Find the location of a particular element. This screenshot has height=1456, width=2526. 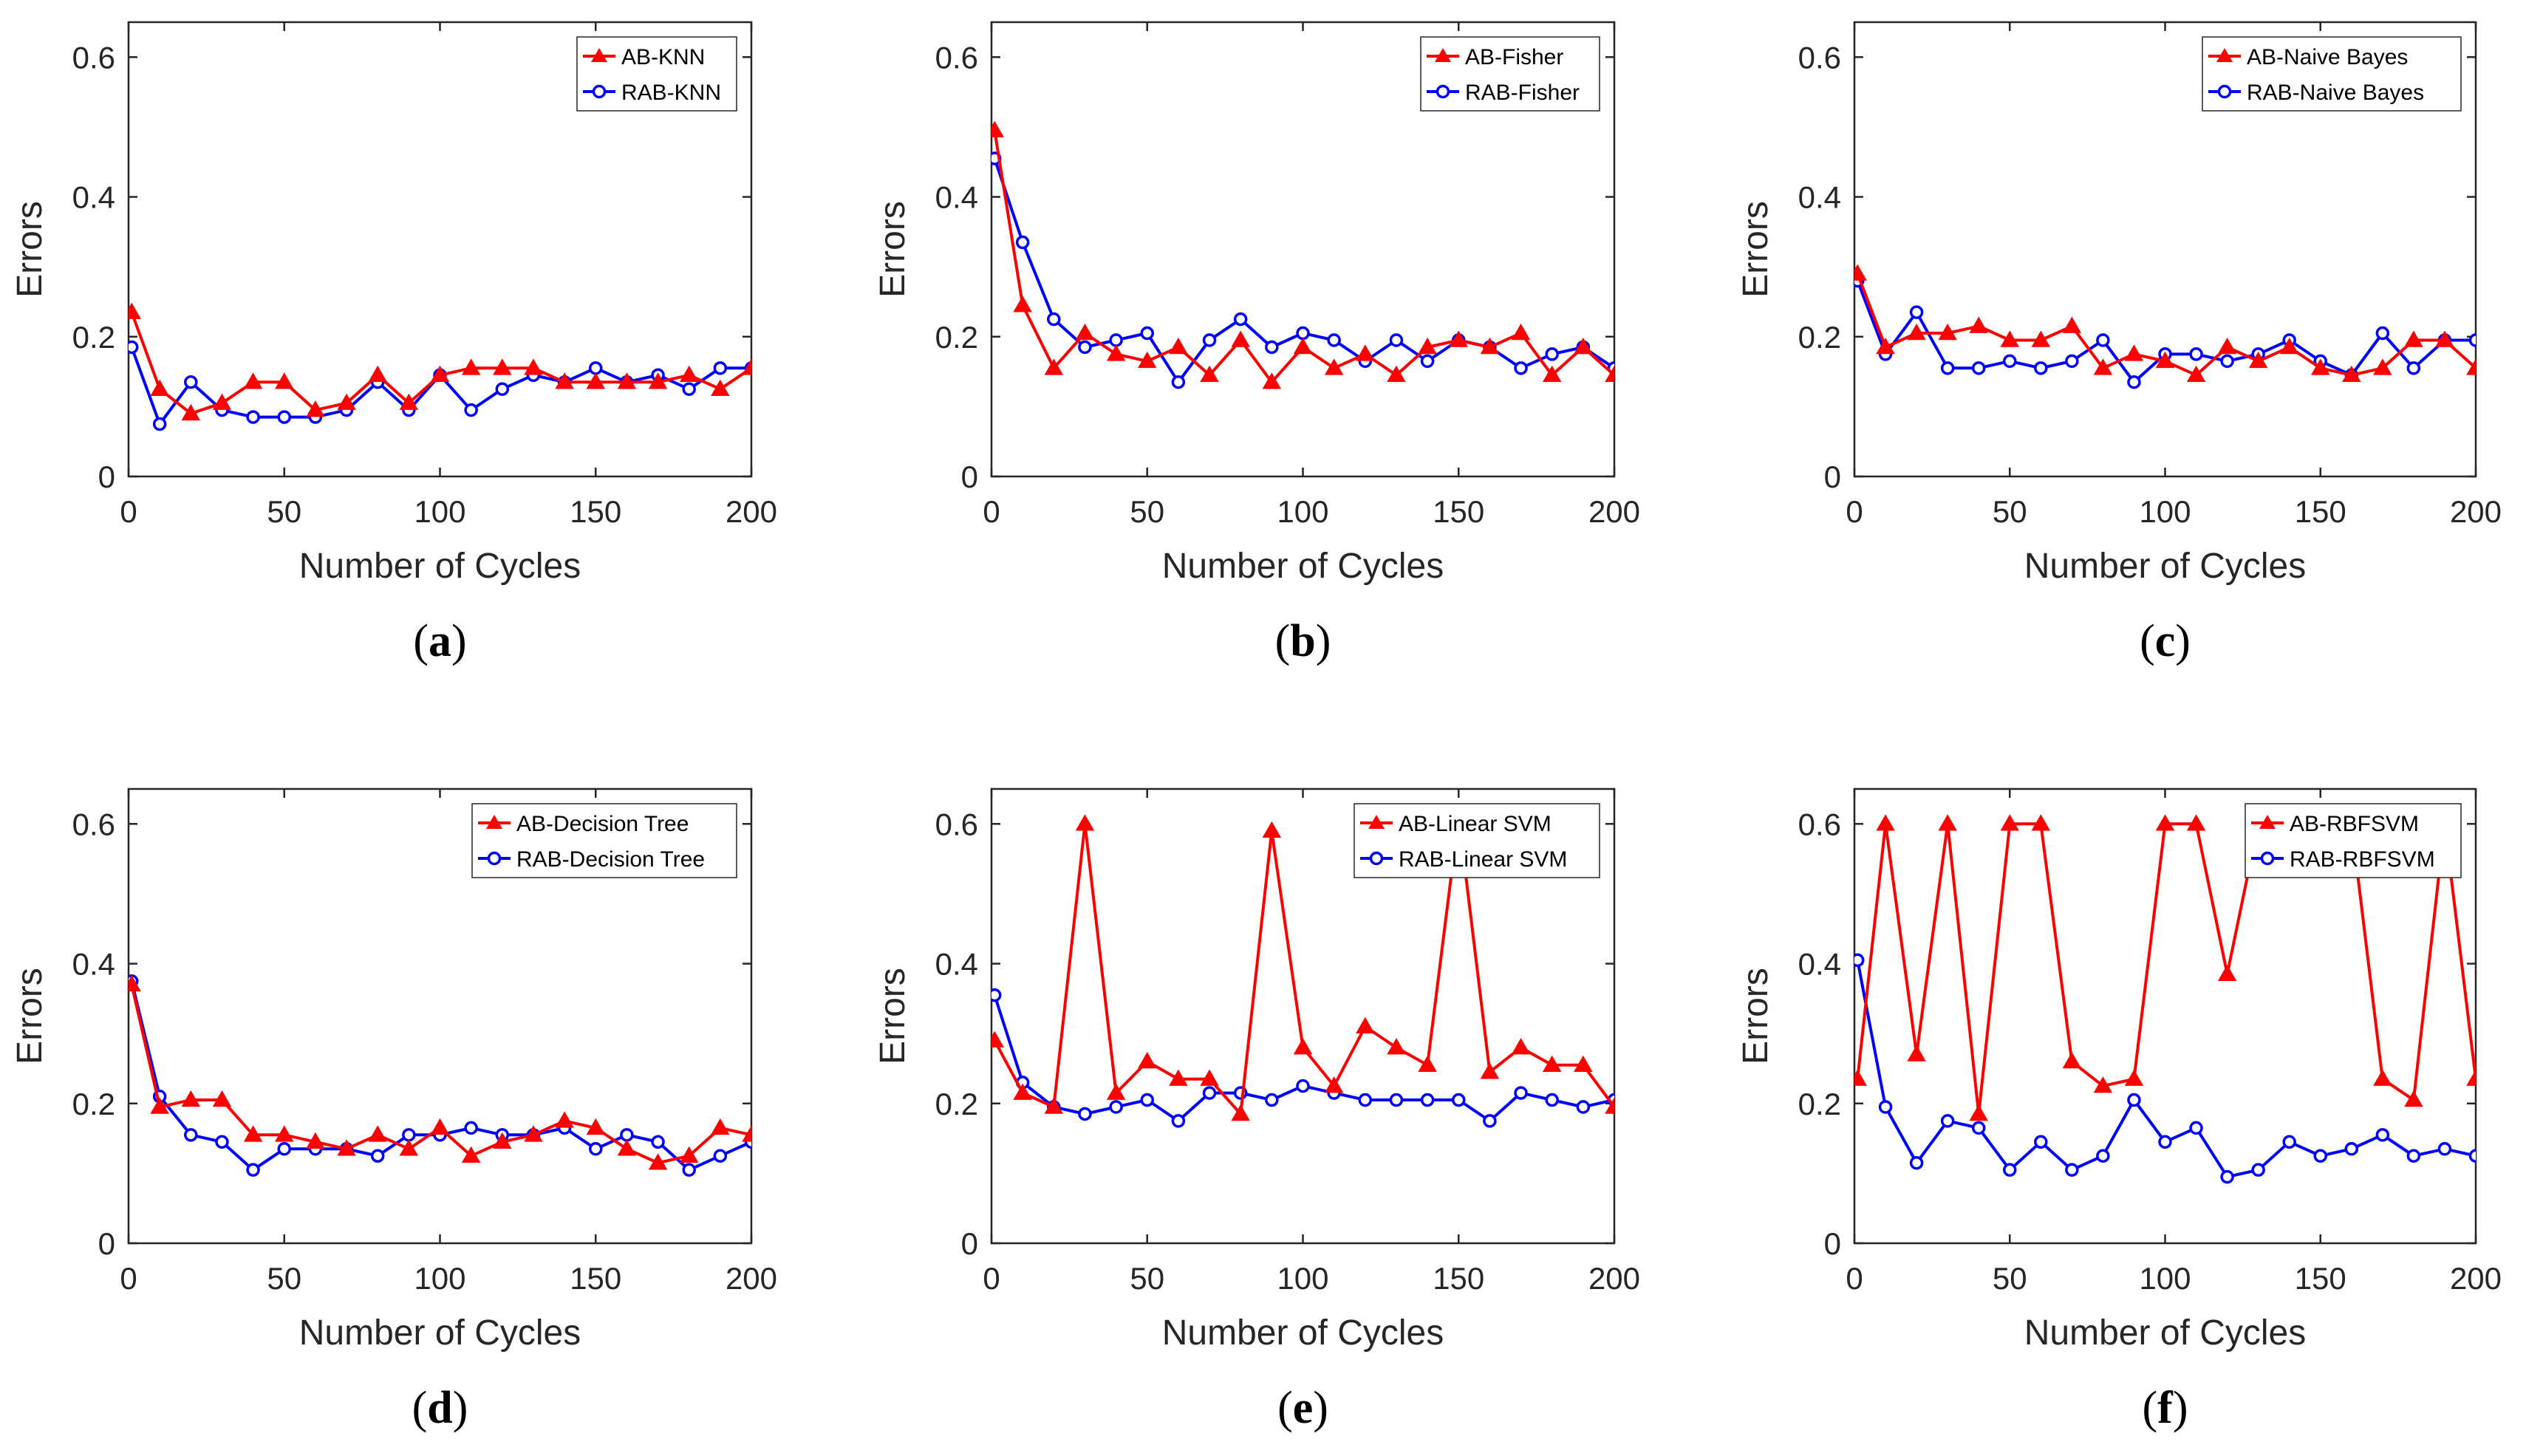

panel-label: (d) is located at coordinates (440, 1408).